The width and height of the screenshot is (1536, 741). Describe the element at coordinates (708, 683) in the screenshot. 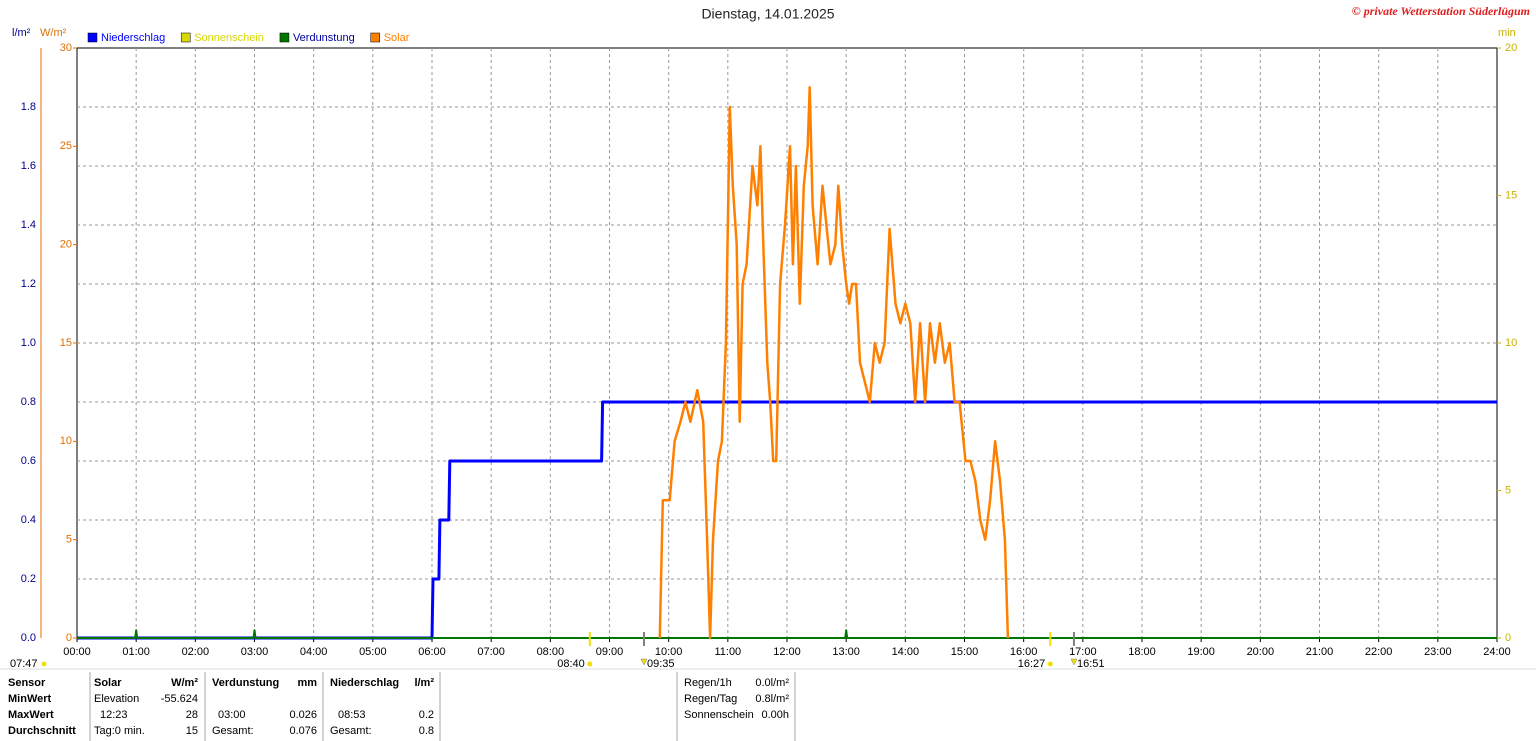

I see `table-cell: Regen/1h` at that location.